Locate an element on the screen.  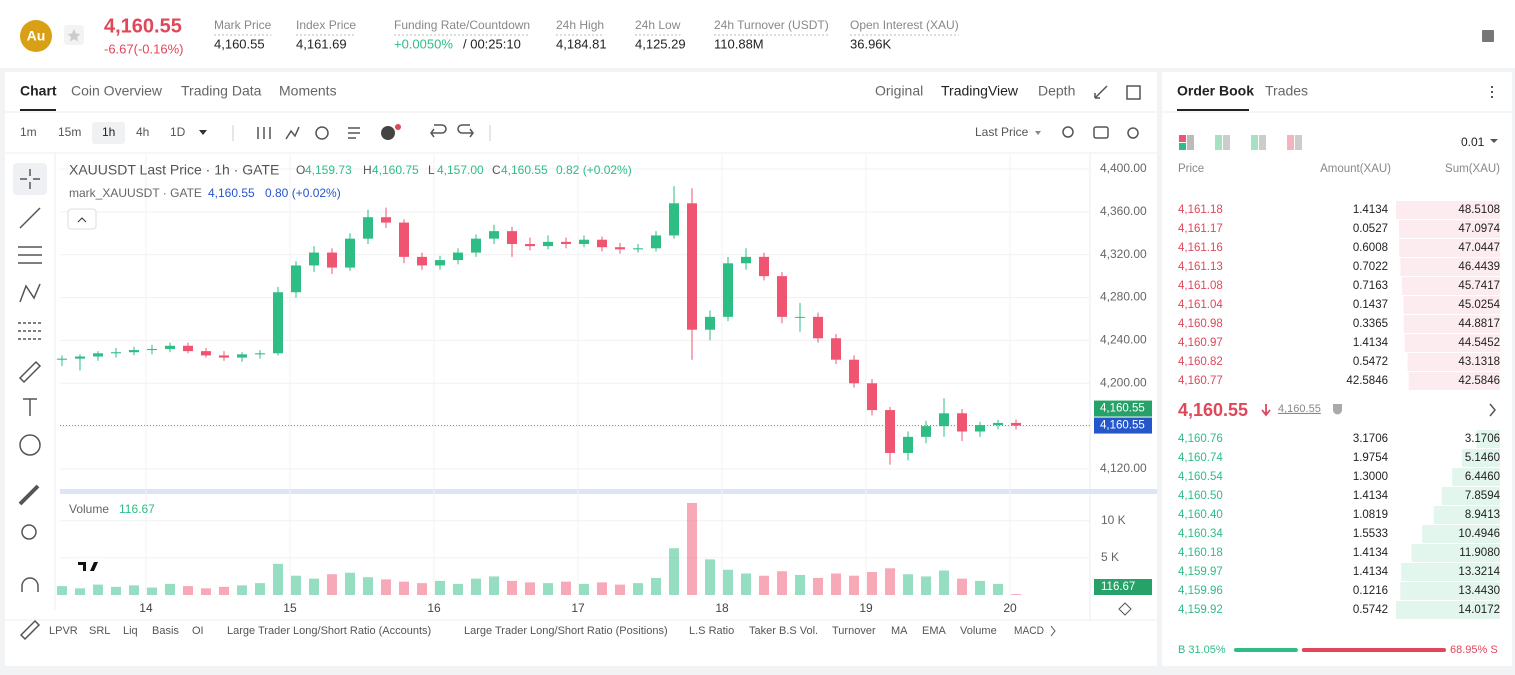
replay is located at coordinates (322, 133).